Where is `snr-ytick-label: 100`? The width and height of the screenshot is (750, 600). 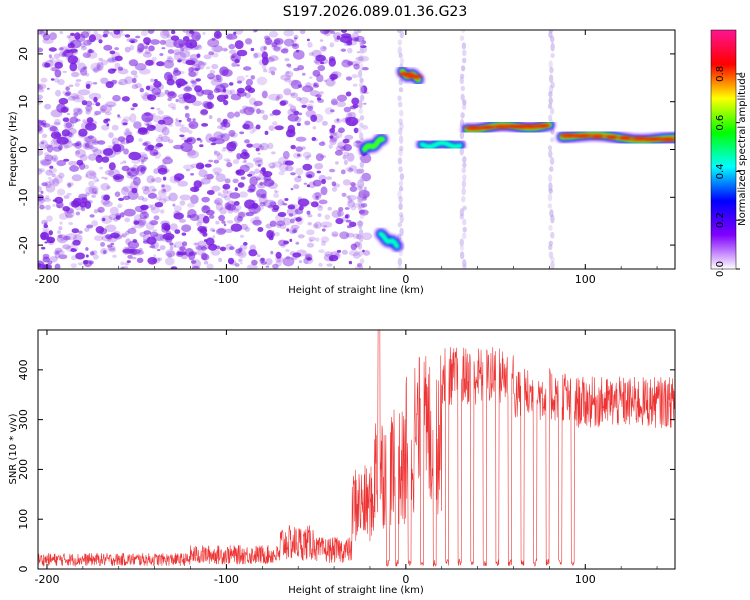 snr-ytick-label: 100 is located at coordinates (23, 519).